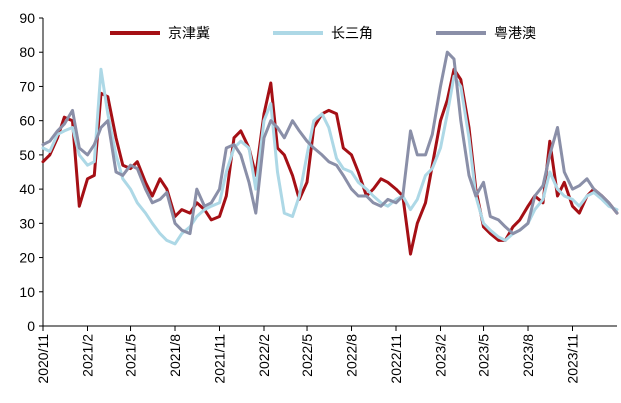 The width and height of the screenshot is (621, 403). Describe the element at coordinates (515, 34) in the screenshot. I see `legend-label-3: 粤港澳` at that location.